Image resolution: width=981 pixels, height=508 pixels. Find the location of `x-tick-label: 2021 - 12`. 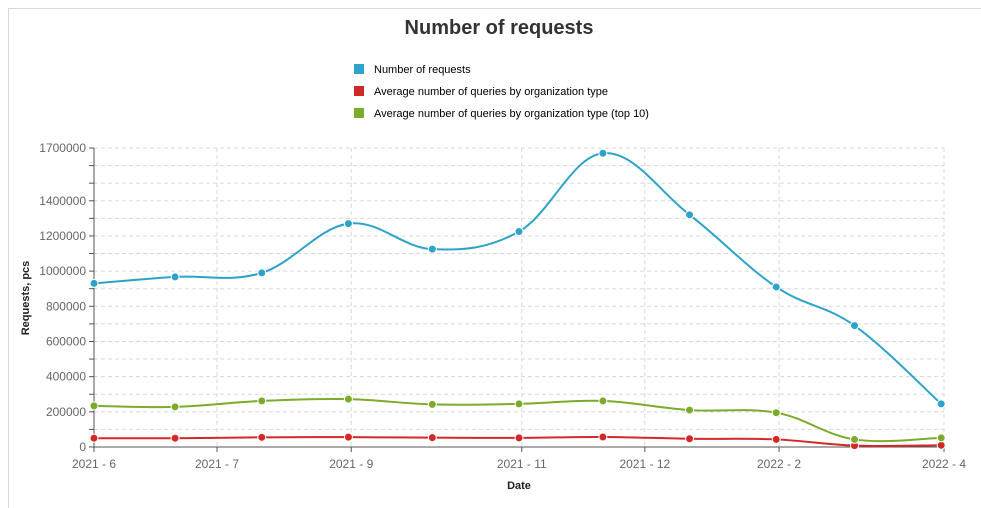

x-tick-label: 2021 - 12 is located at coordinates (644, 464).